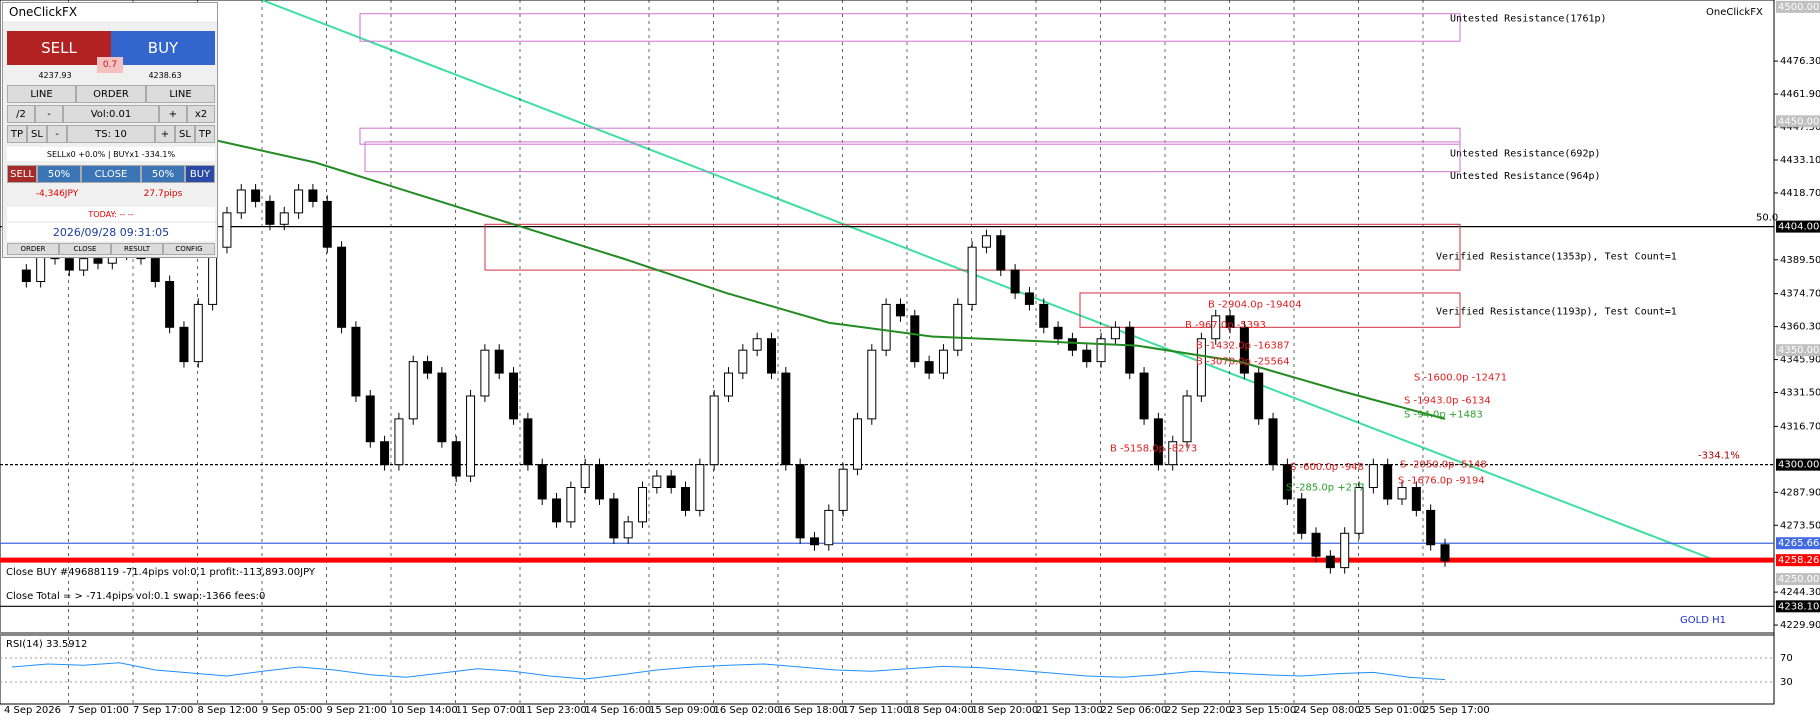  Describe the element at coordinates (22, 174) in the screenshot. I see `panel-button: SELL` at that location.